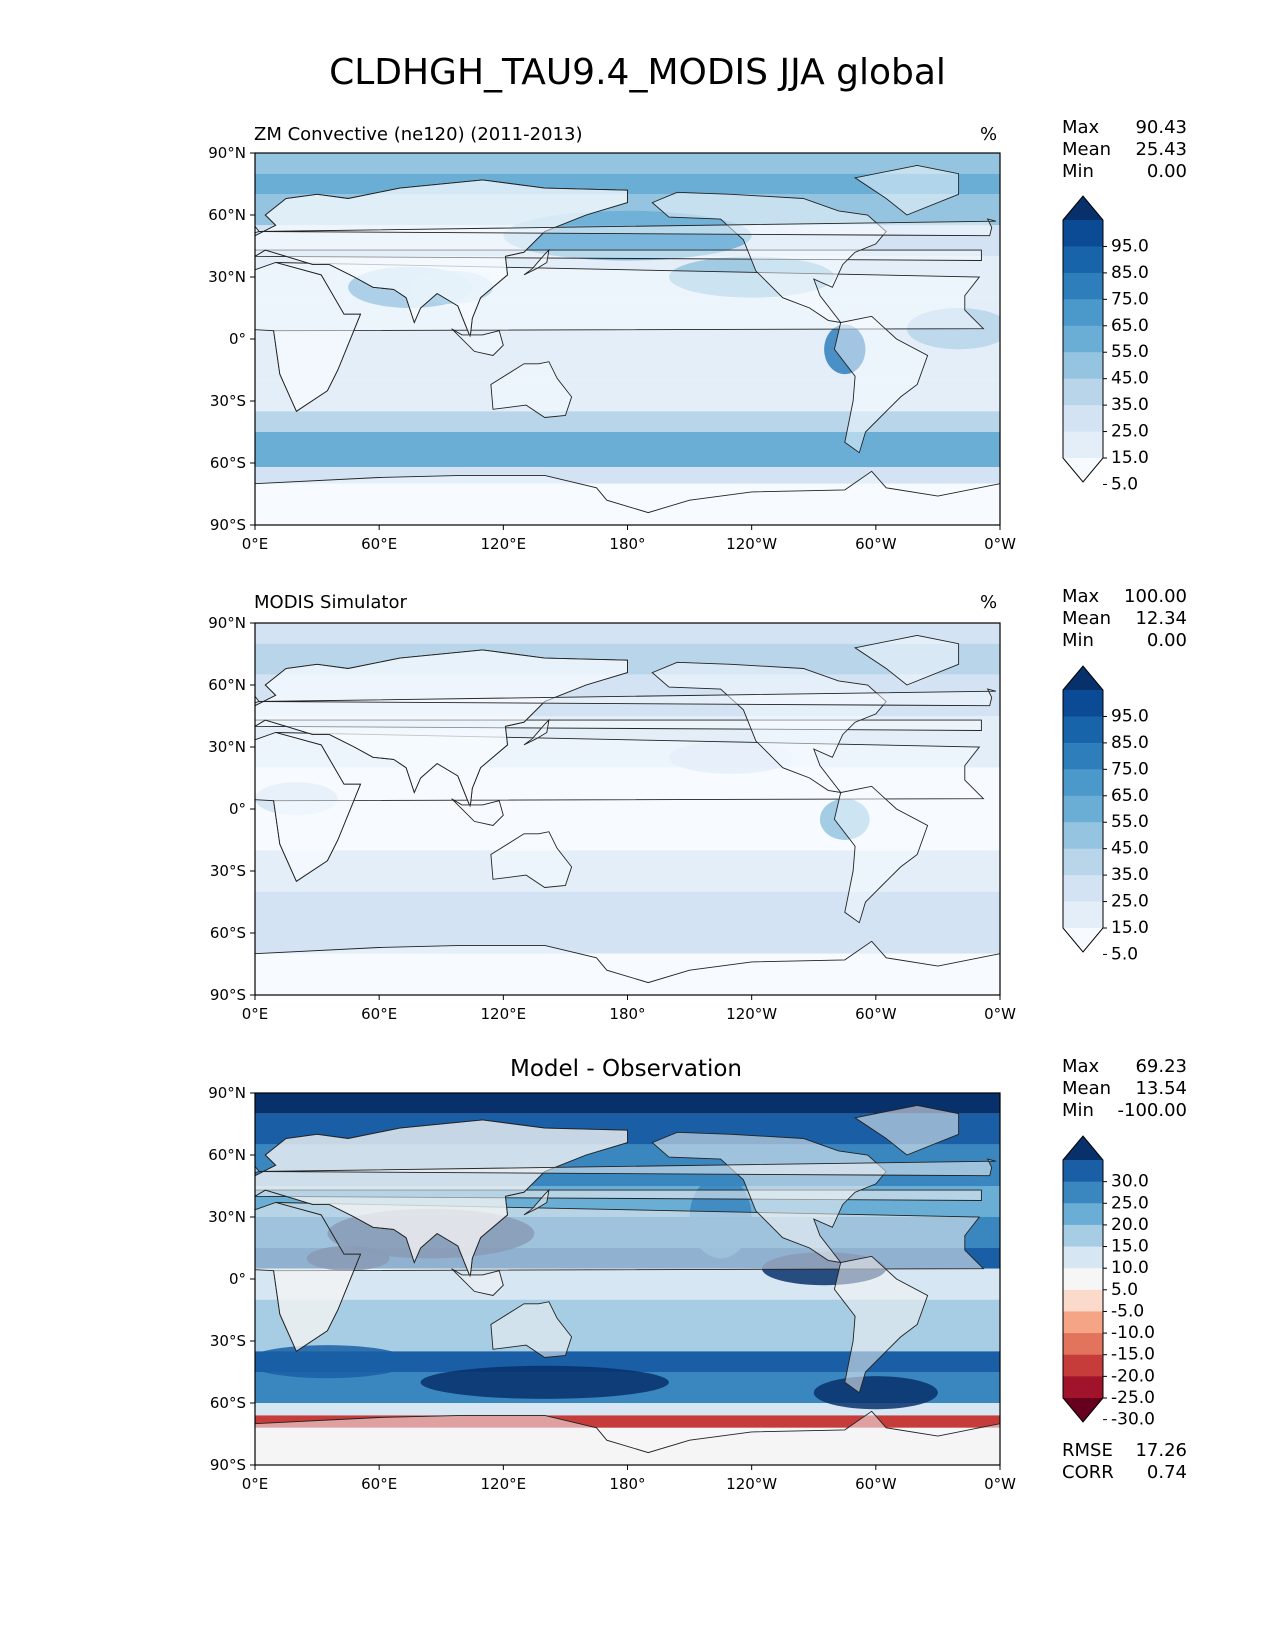  I want to click on coastline-australia, so click(531, 389).